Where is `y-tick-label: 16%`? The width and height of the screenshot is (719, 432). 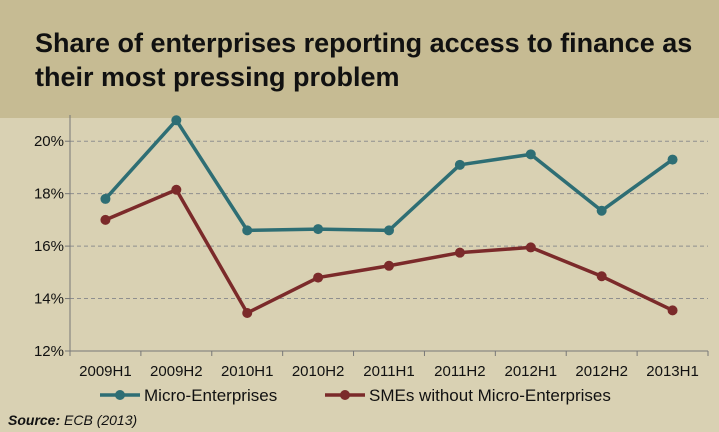 y-tick-label: 16% is located at coordinates (49, 246).